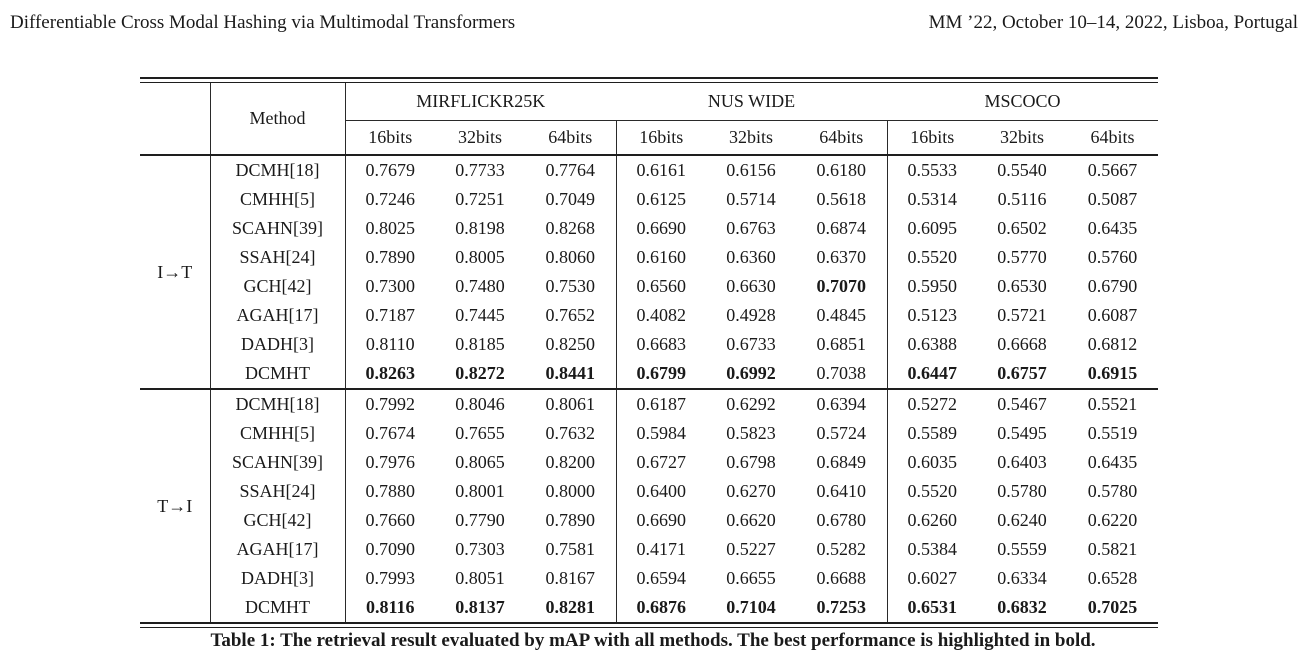 The height and width of the screenshot is (660, 1306). Describe the element at coordinates (1022, 520) in the screenshot. I see `map-value: 0.6240` at that location.